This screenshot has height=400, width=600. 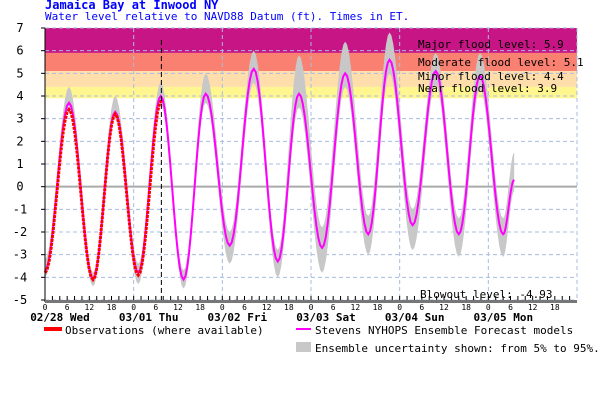 I want to click on legend-observations-label: Observations (where available), so click(x=164, y=330).